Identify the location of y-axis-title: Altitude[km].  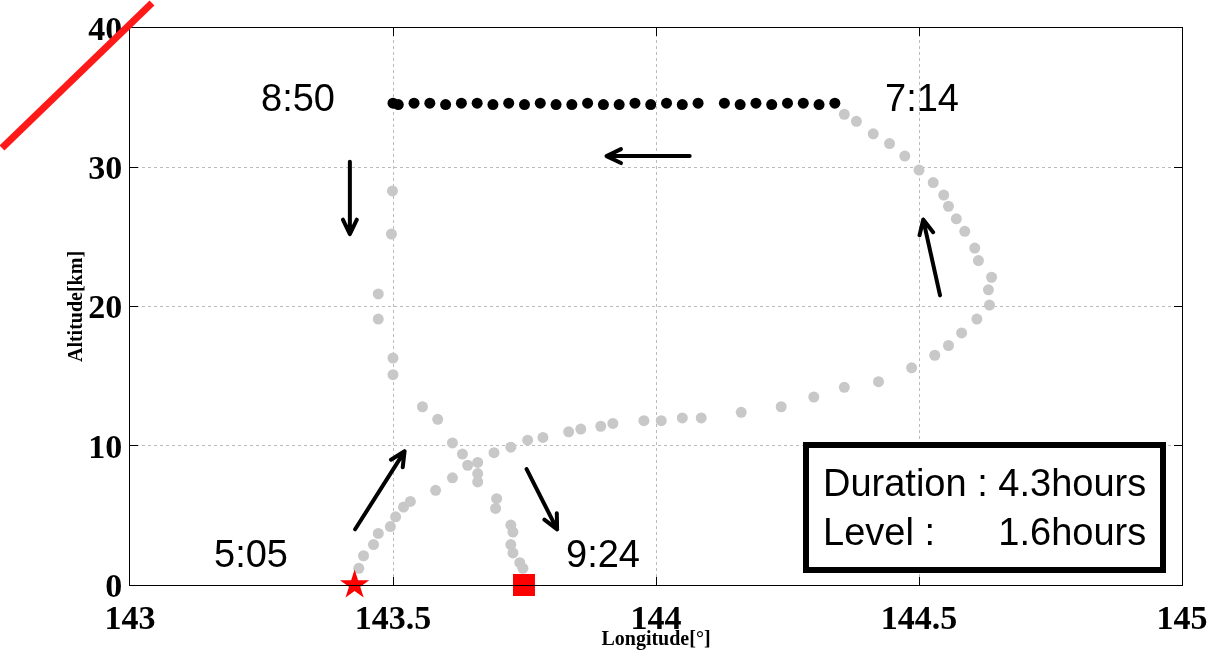
(74, 306).